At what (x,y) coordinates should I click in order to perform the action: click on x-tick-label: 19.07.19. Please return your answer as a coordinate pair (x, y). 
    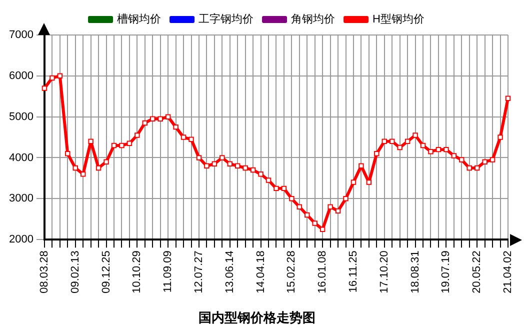
    Looking at the image, I should click on (446, 272).